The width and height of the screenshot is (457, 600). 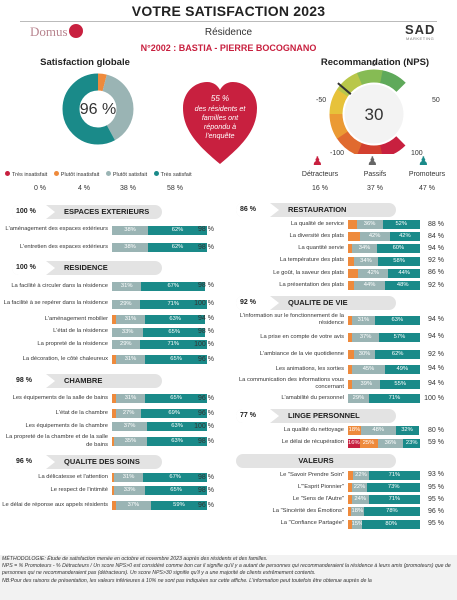 I want to click on nps-scale-zero: 0, so click(x=374, y=64).